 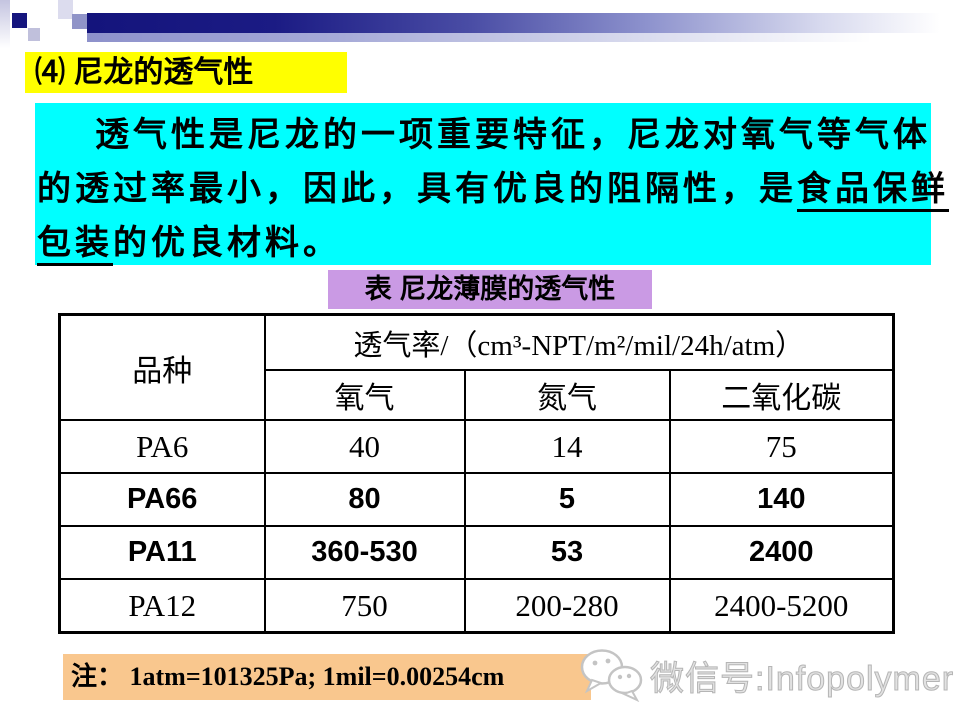 What do you see at coordinates (417, 189) in the screenshot?
I see `intro-line-2-text: 的透过率最小，因此，具有优良的阻隔性，是` at bounding box center [417, 189].